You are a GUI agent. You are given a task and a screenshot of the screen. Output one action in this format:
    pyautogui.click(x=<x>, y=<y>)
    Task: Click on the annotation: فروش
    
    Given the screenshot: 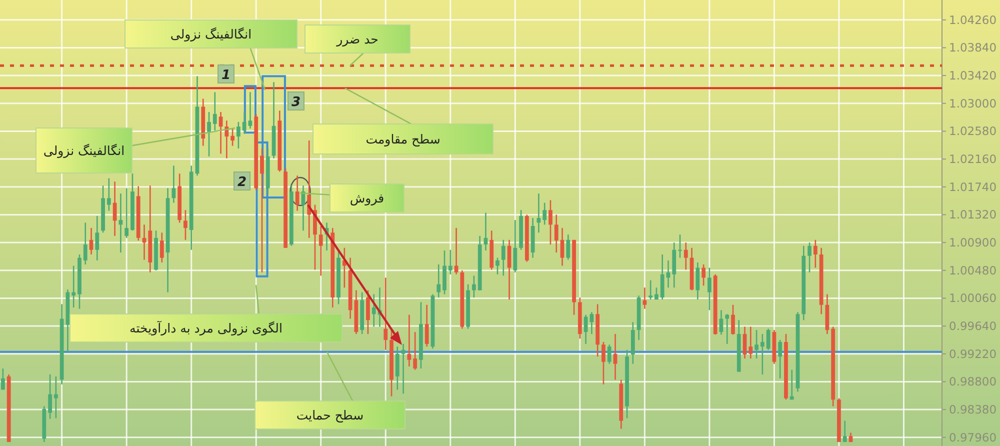 What is the action you would take?
    pyautogui.click(x=367, y=198)
    